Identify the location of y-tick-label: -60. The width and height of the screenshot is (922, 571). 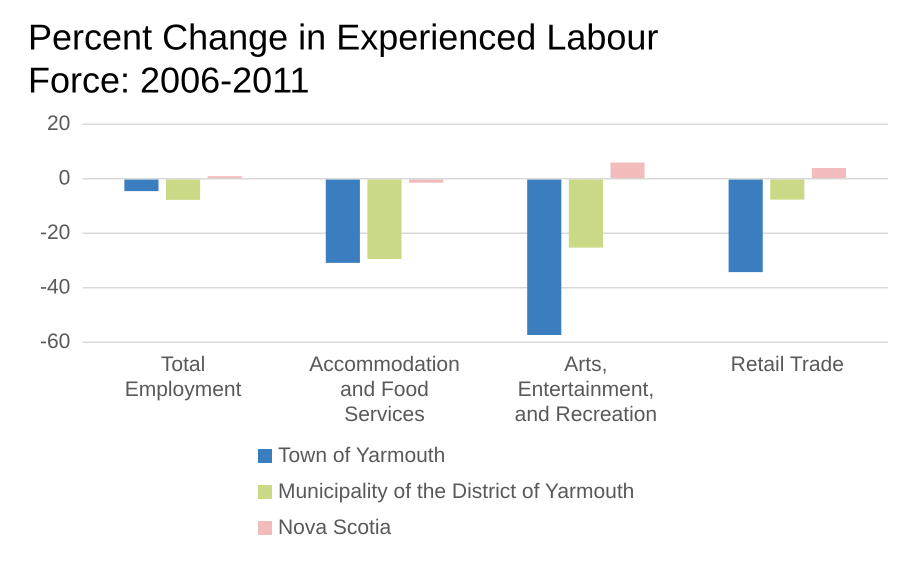
(55, 342).